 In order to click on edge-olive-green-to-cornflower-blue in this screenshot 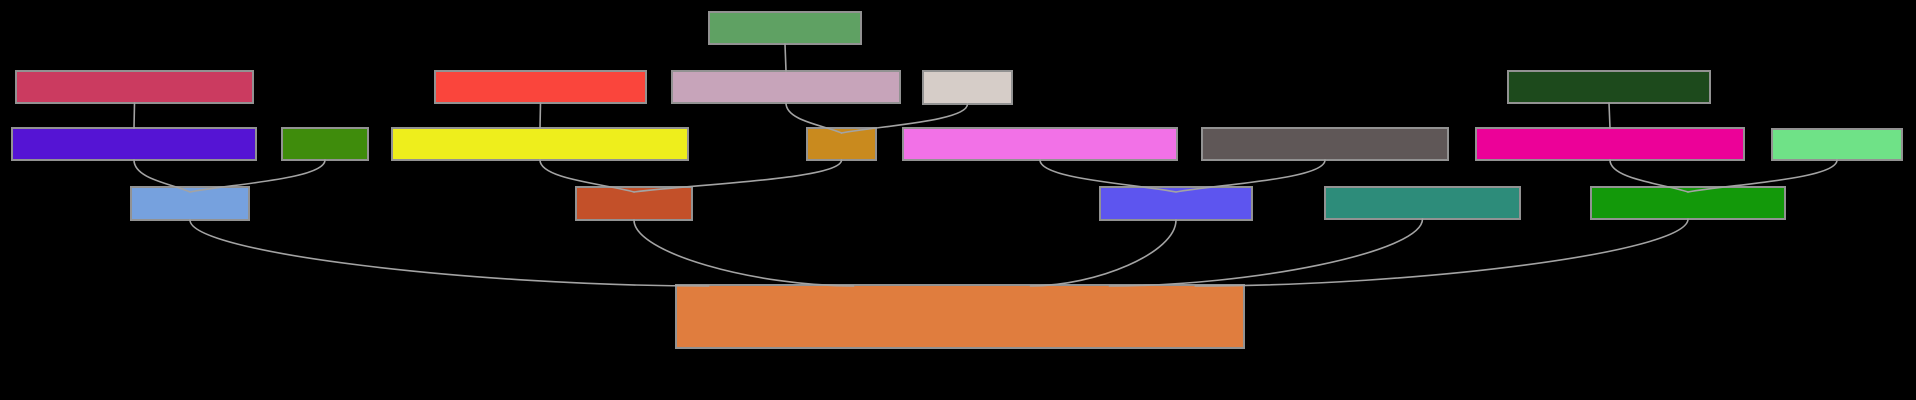, I will do `click(257, 176)`.